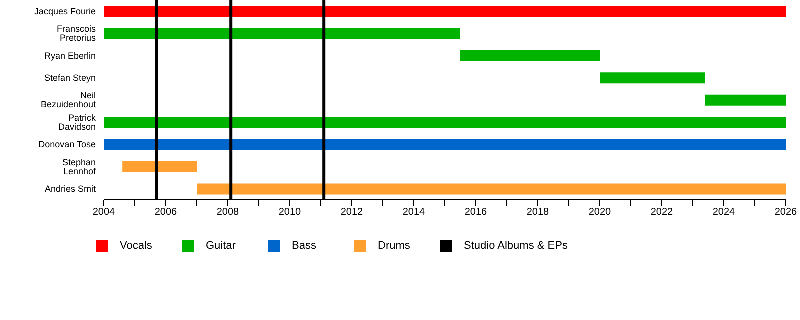 The width and height of the screenshot is (800, 320). Describe the element at coordinates (724, 212) in the screenshot. I see `x-tick-label: 2024` at that location.